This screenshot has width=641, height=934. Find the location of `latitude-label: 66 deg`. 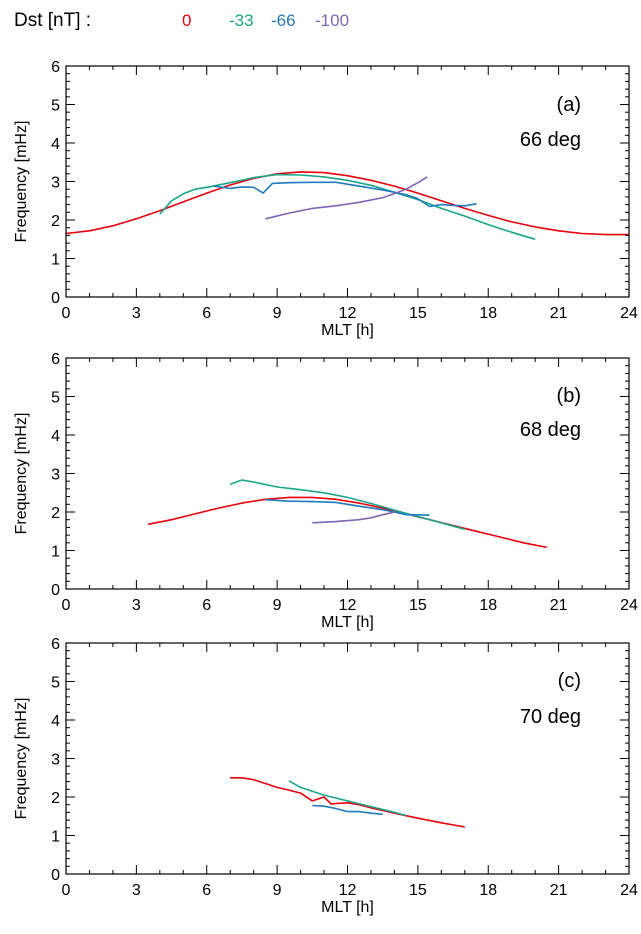

latitude-label: 66 deg is located at coordinates (550, 140).